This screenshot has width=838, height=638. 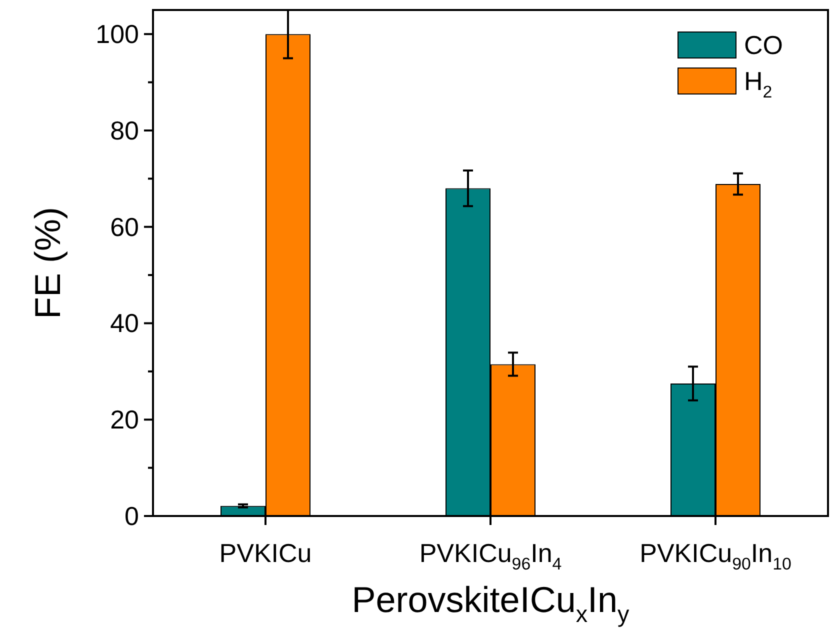 I want to click on y-tick-label: 20, so click(x=124, y=419).